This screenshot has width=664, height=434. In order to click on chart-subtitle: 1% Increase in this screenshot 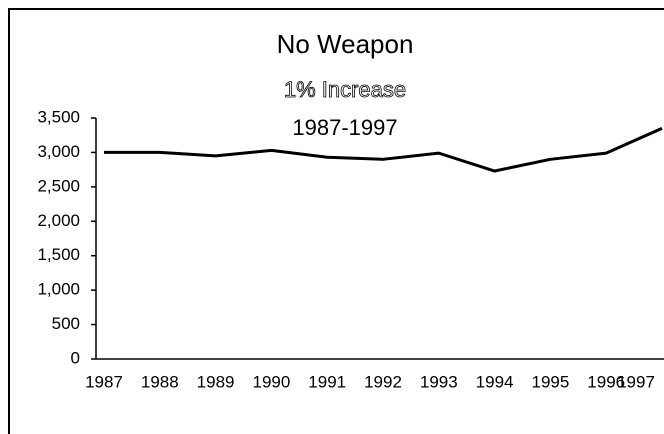, I will do `click(345, 89)`.